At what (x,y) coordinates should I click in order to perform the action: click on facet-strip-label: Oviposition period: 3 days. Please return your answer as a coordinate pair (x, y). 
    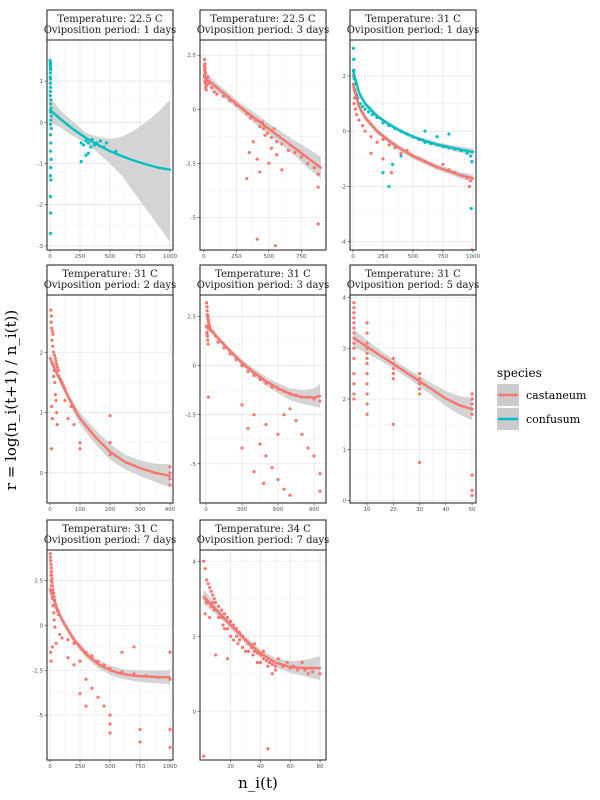
    Looking at the image, I should click on (263, 30).